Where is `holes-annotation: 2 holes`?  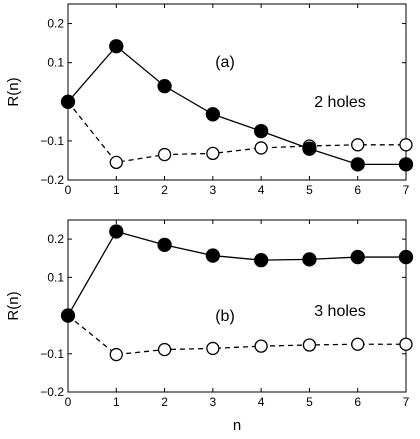
holes-annotation: 2 holes is located at coordinates (340, 102).